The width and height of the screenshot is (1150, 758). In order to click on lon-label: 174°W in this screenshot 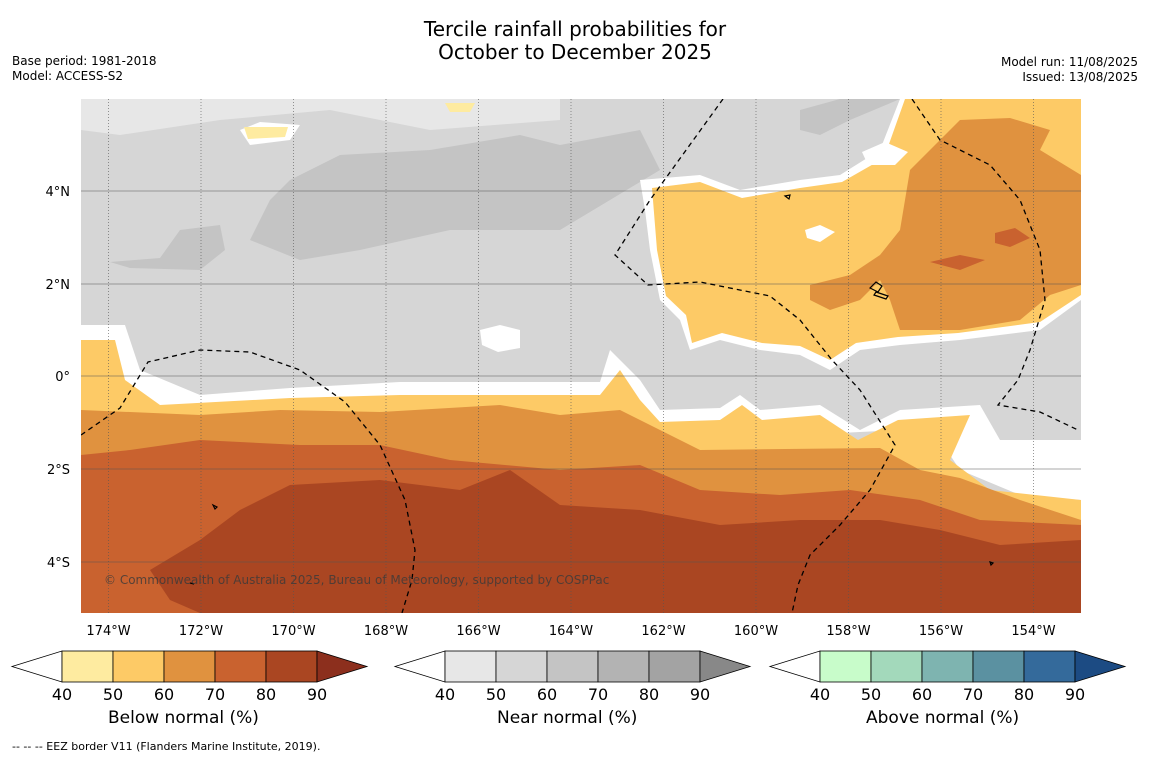, I will do `click(108, 631)`.